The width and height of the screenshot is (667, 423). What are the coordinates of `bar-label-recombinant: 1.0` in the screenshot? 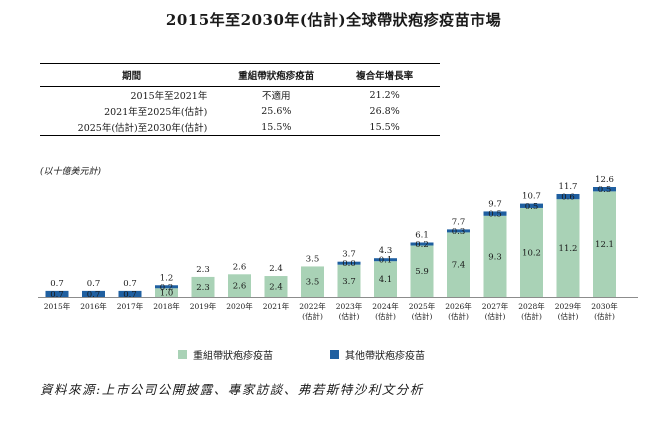 It's located at (167, 294).